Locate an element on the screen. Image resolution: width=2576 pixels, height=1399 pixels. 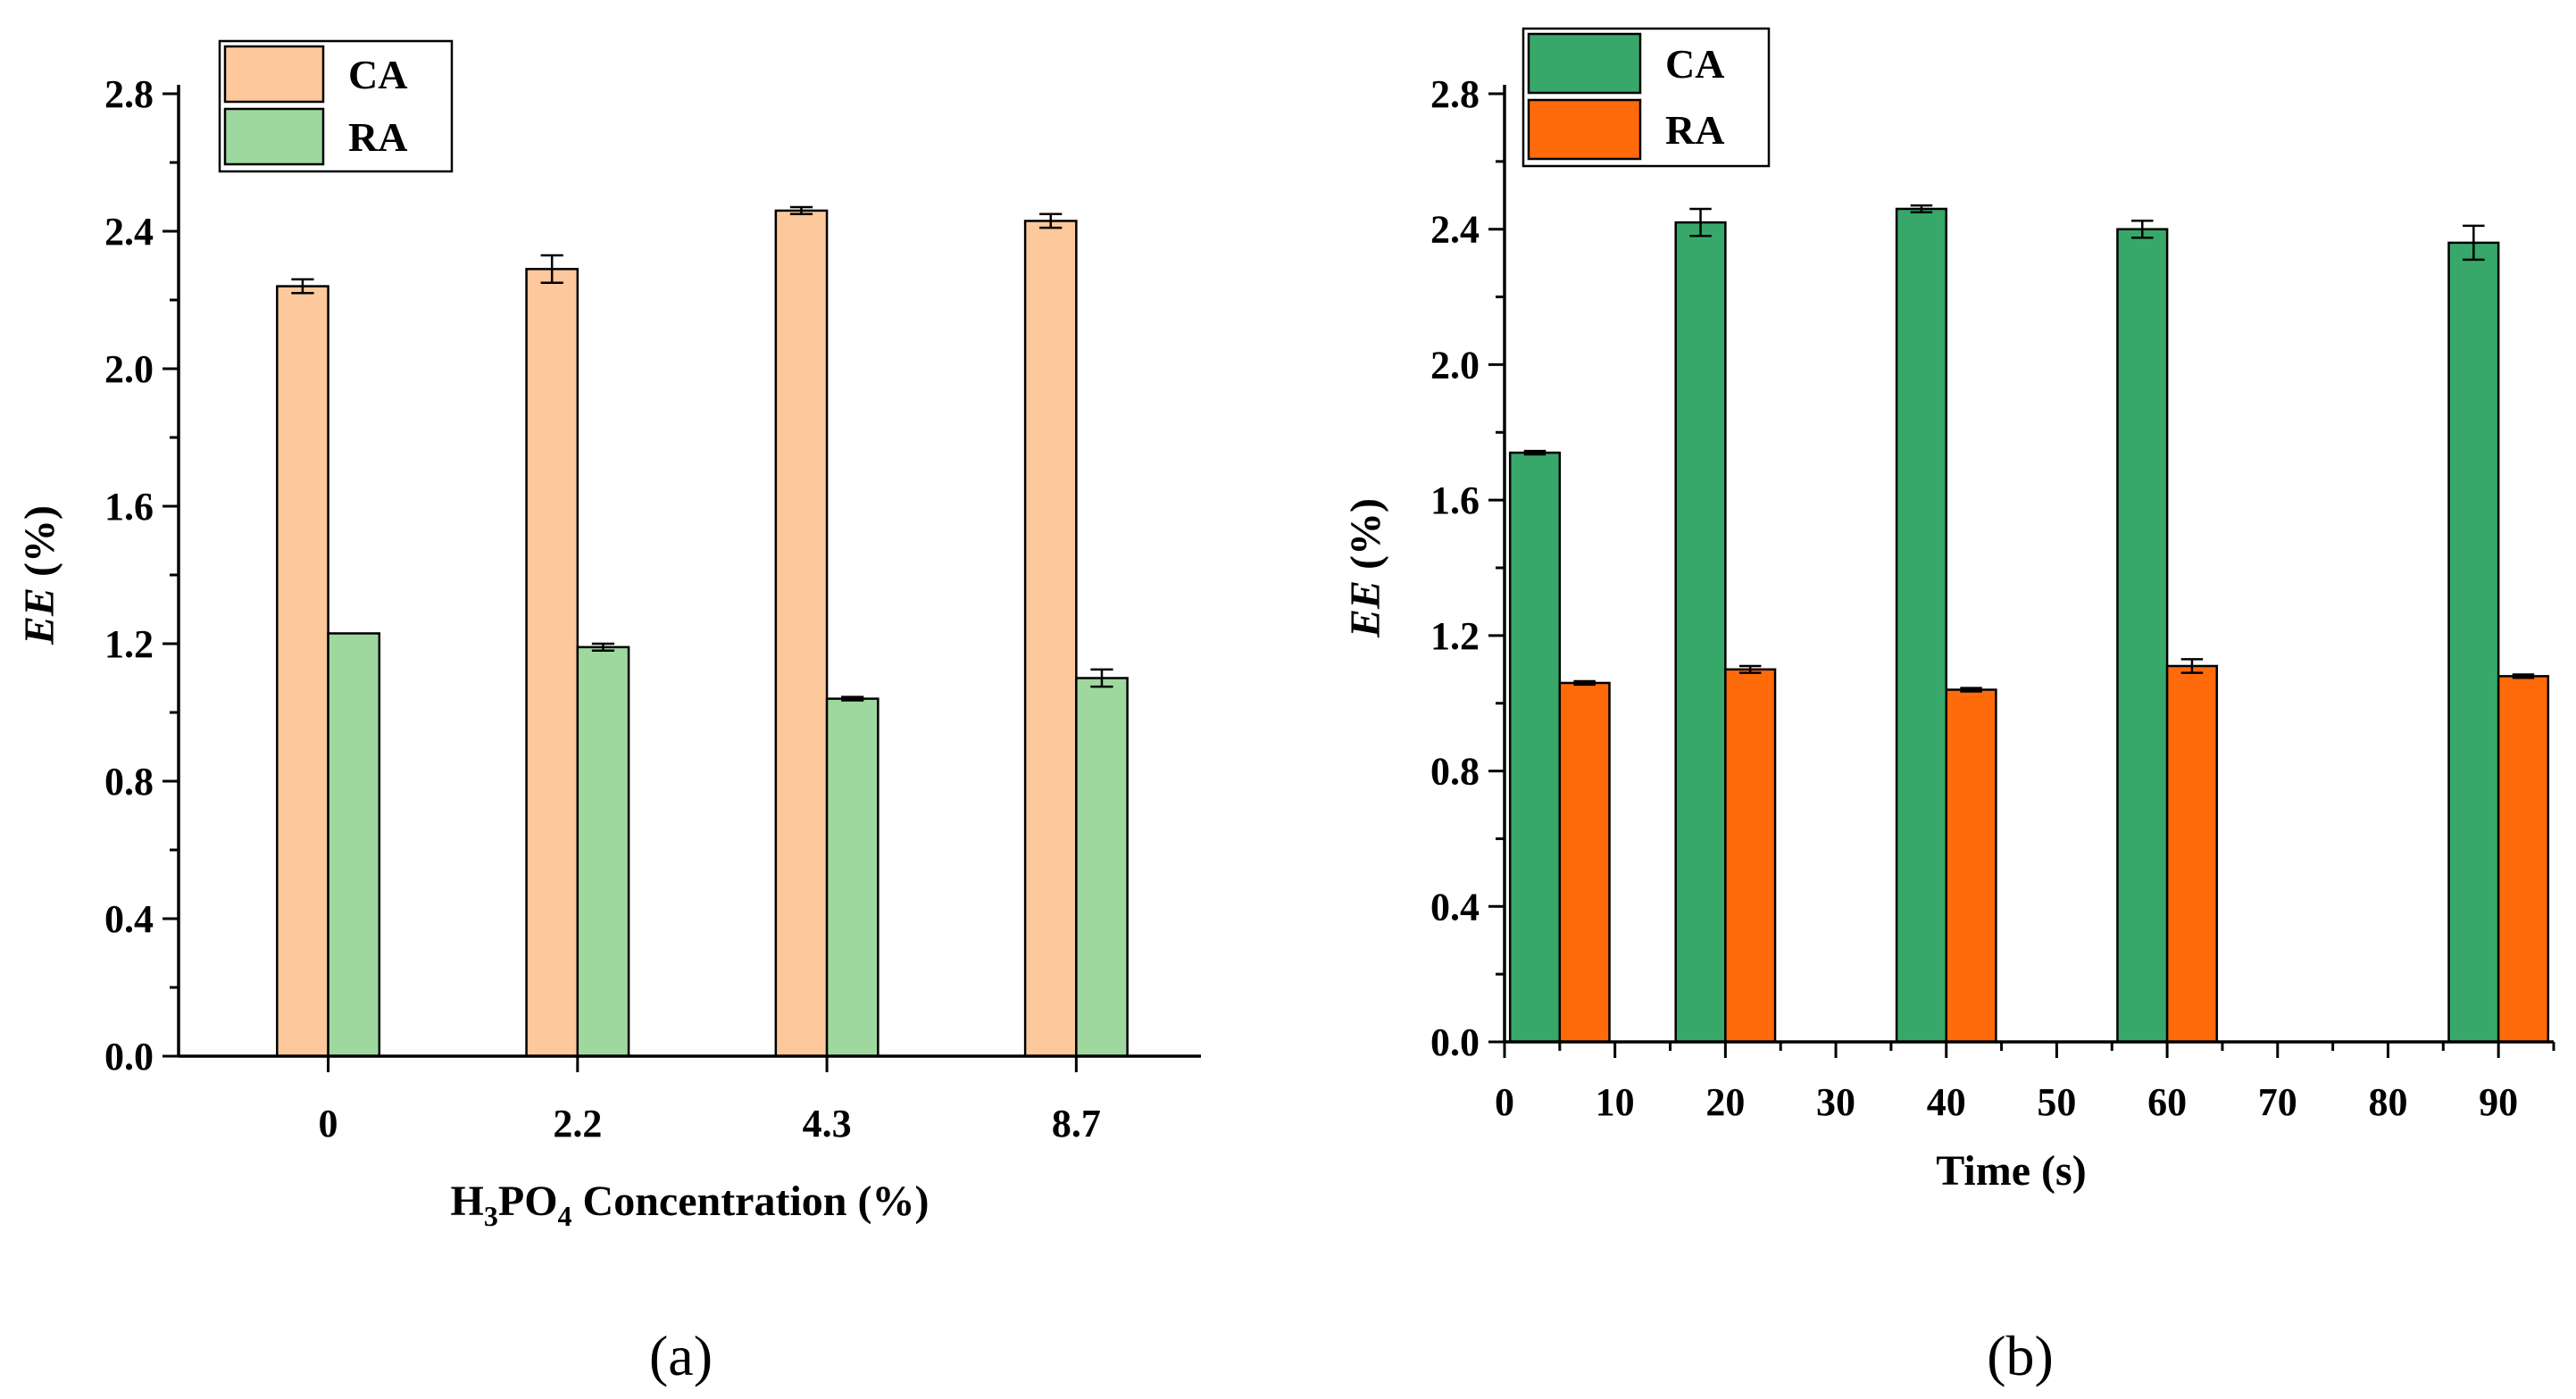
x-tick-label: 10 is located at coordinates (1615, 1102).